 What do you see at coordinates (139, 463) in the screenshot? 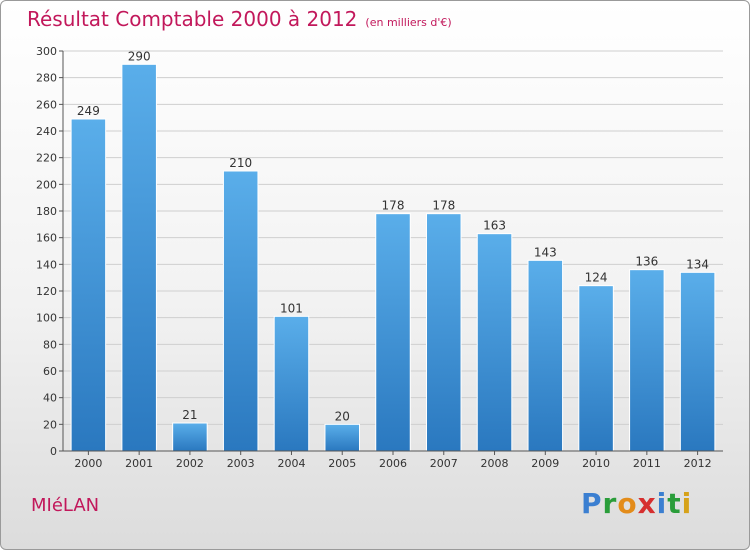
I see `x-tick-label: 2001` at bounding box center [139, 463].